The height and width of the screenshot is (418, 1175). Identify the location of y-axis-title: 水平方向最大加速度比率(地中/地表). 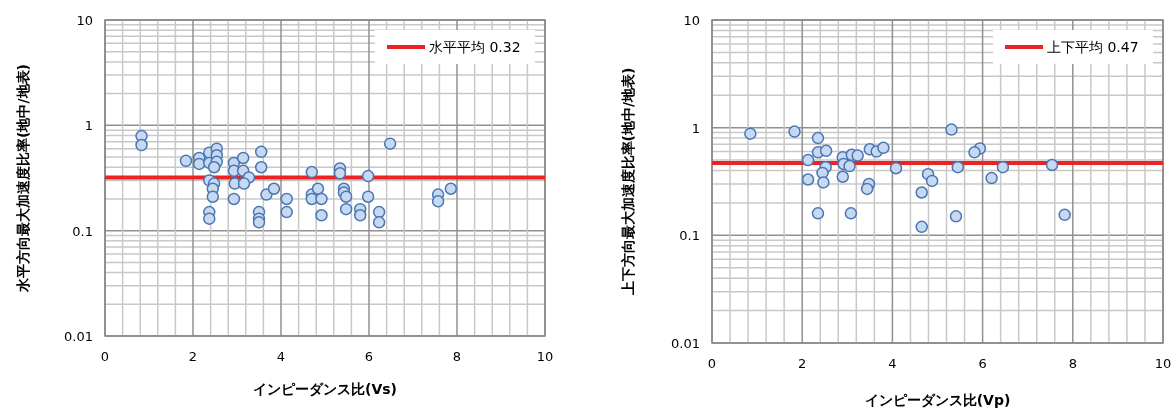
(23, 178).